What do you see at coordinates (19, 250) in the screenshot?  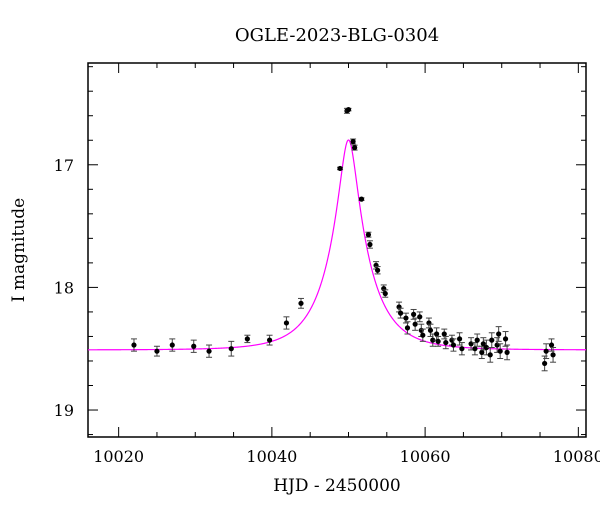 I see `y-axis-label: I magnitude` at bounding box center [19, 250].